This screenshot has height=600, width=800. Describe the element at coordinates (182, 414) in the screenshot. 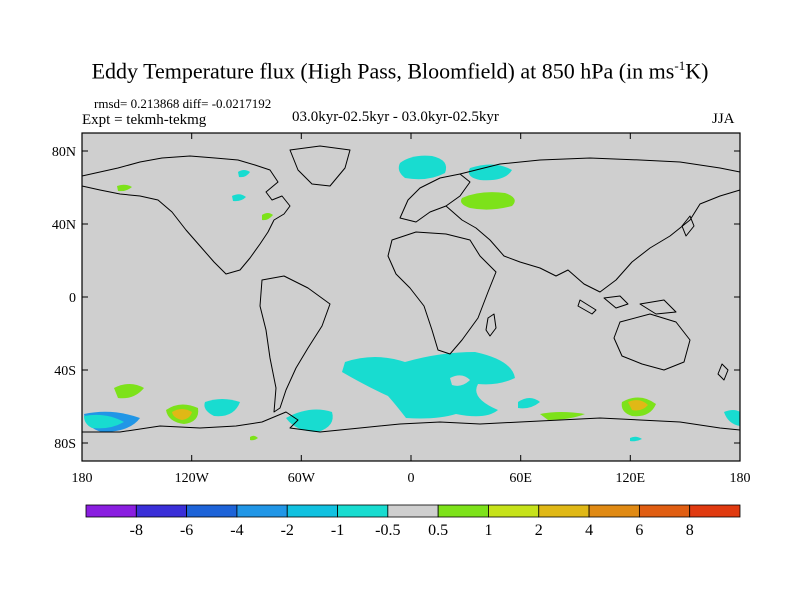

I see `orange-region-amundsen` at that location.